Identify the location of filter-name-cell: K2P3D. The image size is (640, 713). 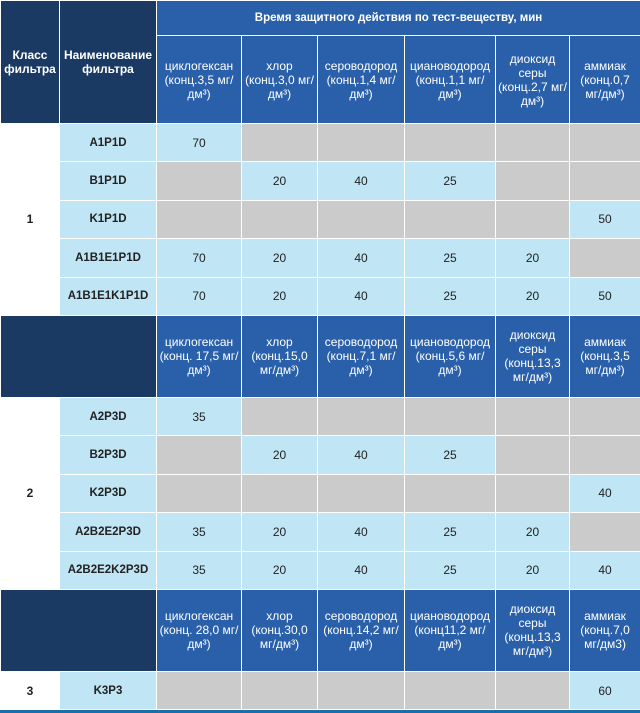
(108, 493).